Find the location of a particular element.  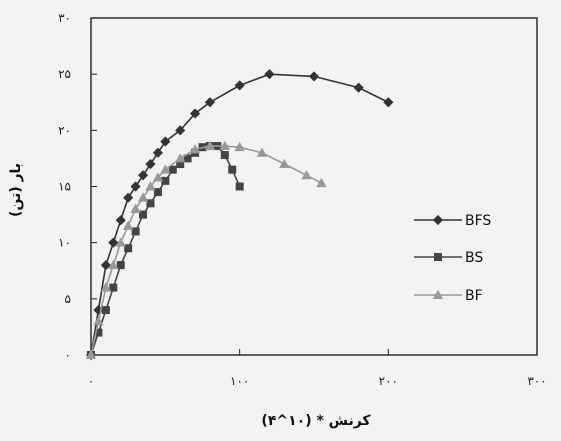

y-tick-label: ۲۵ is located at coordinates (64, 74).